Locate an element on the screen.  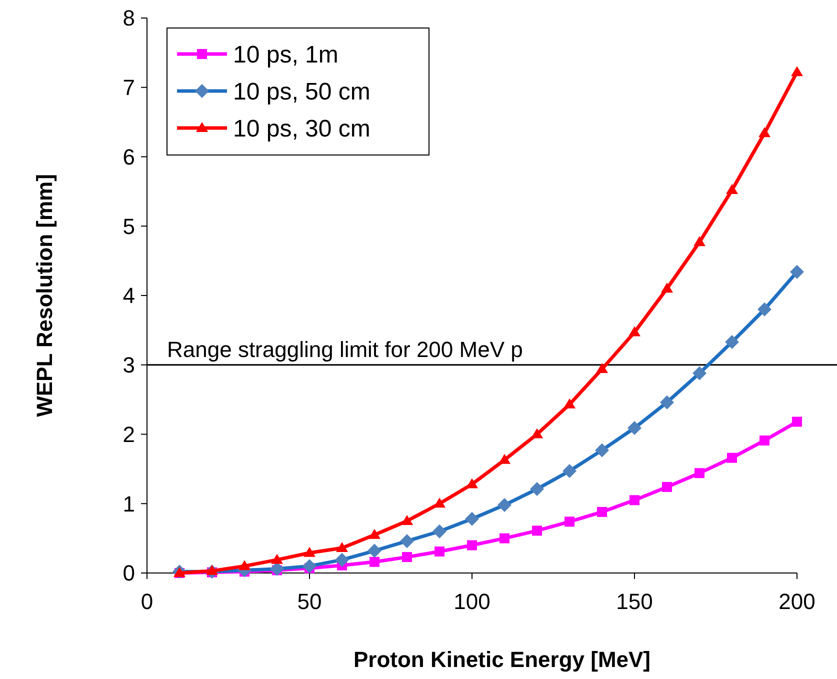
y-axis-title: WEPL Resolution [mm] is located at coordinates (44, 295).